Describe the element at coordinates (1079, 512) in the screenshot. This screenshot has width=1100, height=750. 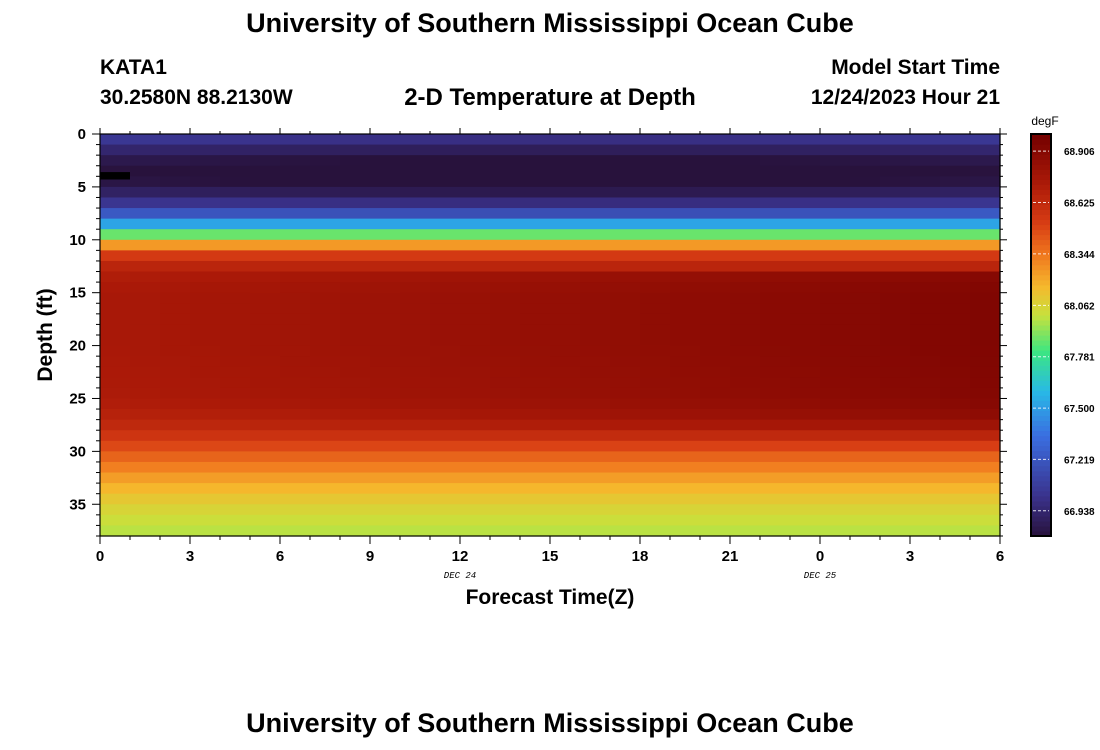
I see `colorbar-tick-label: 66.938` at that location.